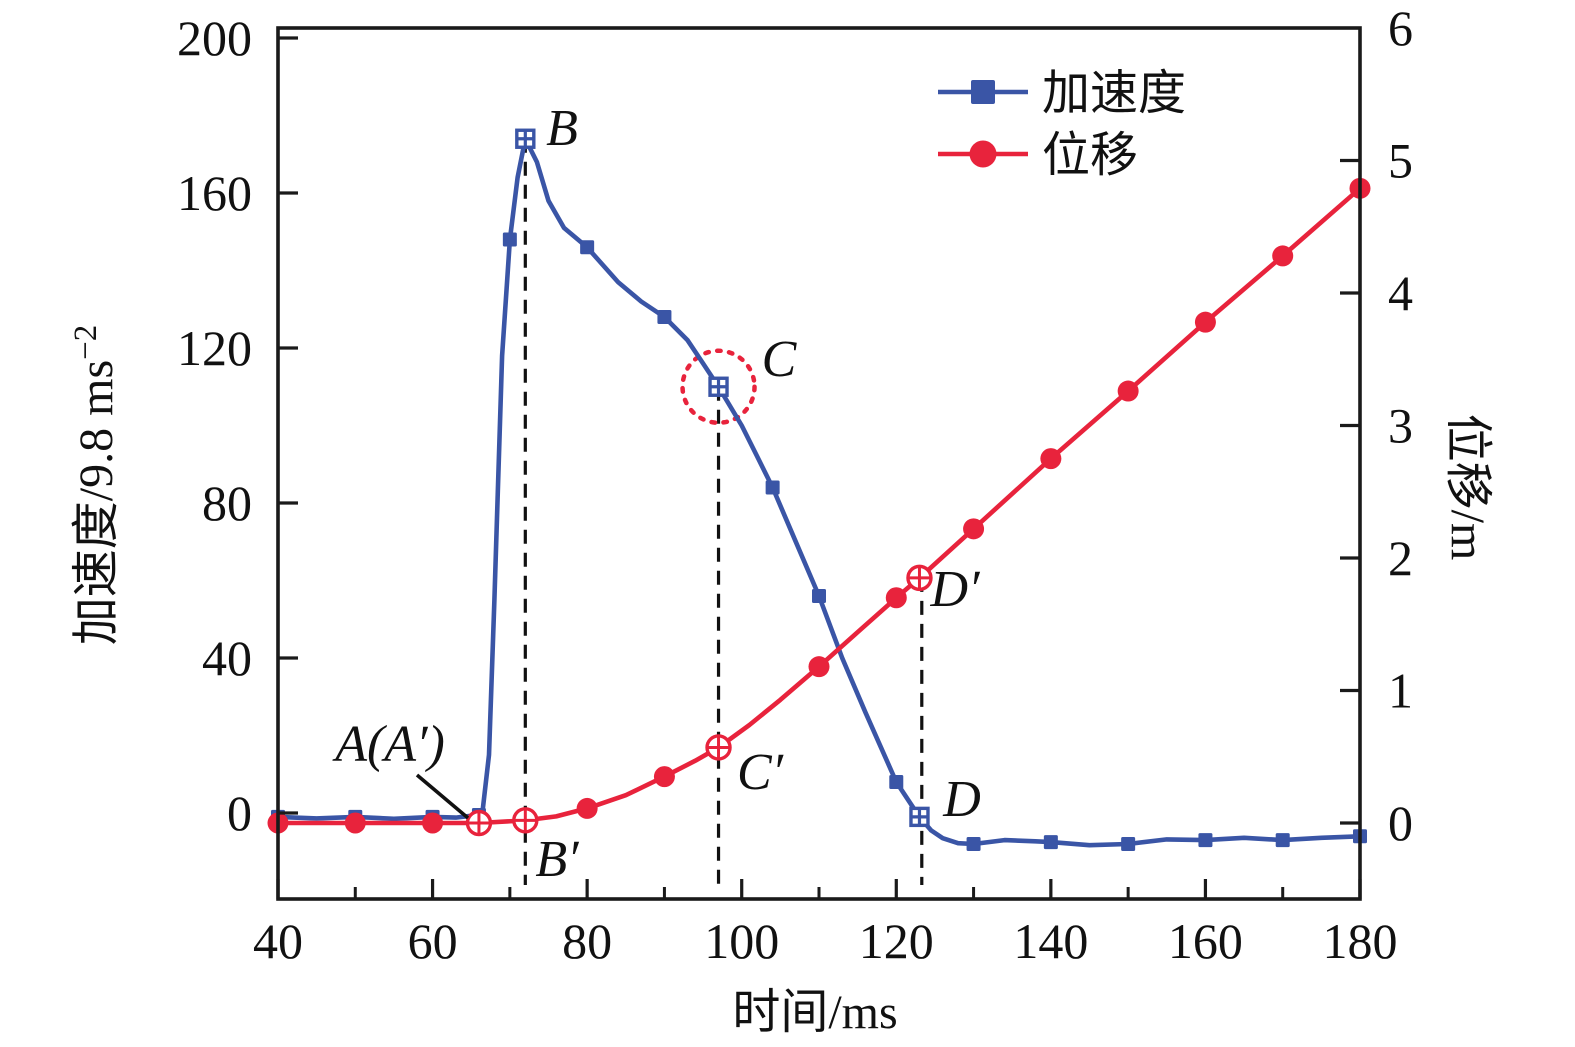 The height and width of the screenshot is (1047, 1575). What do you see at coordinates (587, 941) in the screenshot?
I see `x-tick-label-80: 80` at bounding box center [587, 941].